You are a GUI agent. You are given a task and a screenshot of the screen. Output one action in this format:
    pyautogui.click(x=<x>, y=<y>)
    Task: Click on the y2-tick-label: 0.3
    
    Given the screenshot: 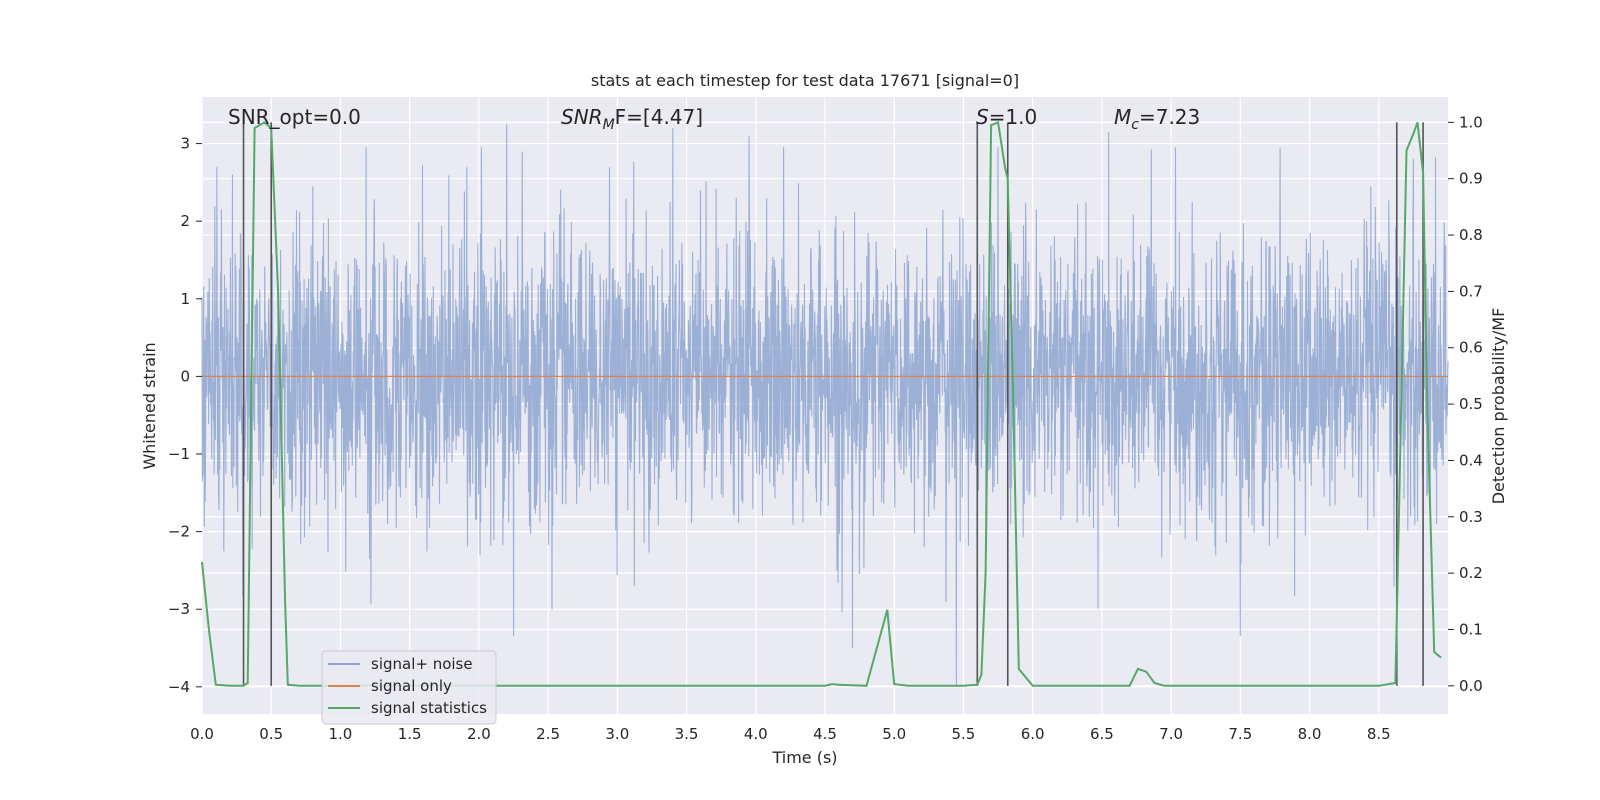 What is the action you would take?
    pyautogui.click(x=1471, y=517)
    